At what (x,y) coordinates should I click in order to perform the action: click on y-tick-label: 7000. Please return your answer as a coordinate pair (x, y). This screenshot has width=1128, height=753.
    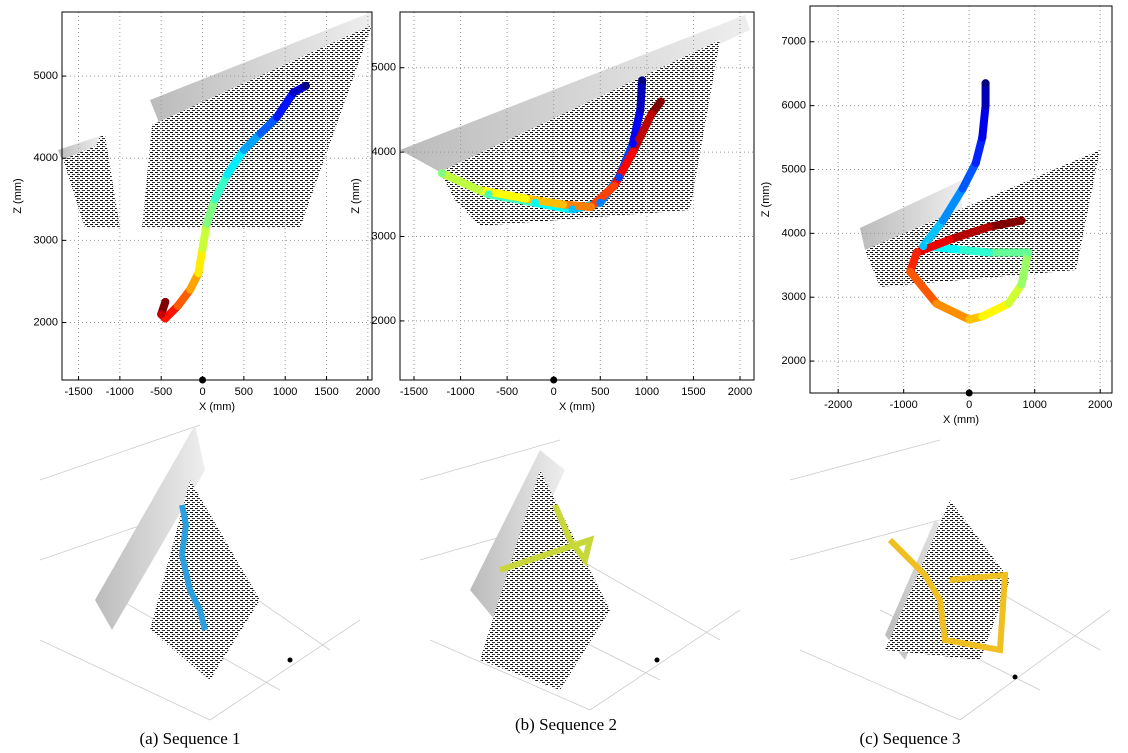
    Looking at the image, I should click on (794, 42).